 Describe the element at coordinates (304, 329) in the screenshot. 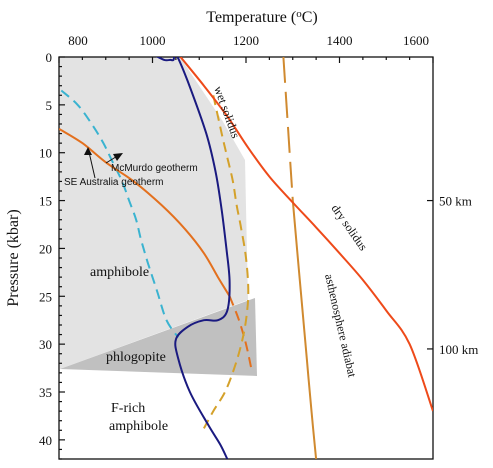

I see `asthenosphere-adiabat-line` at that location.